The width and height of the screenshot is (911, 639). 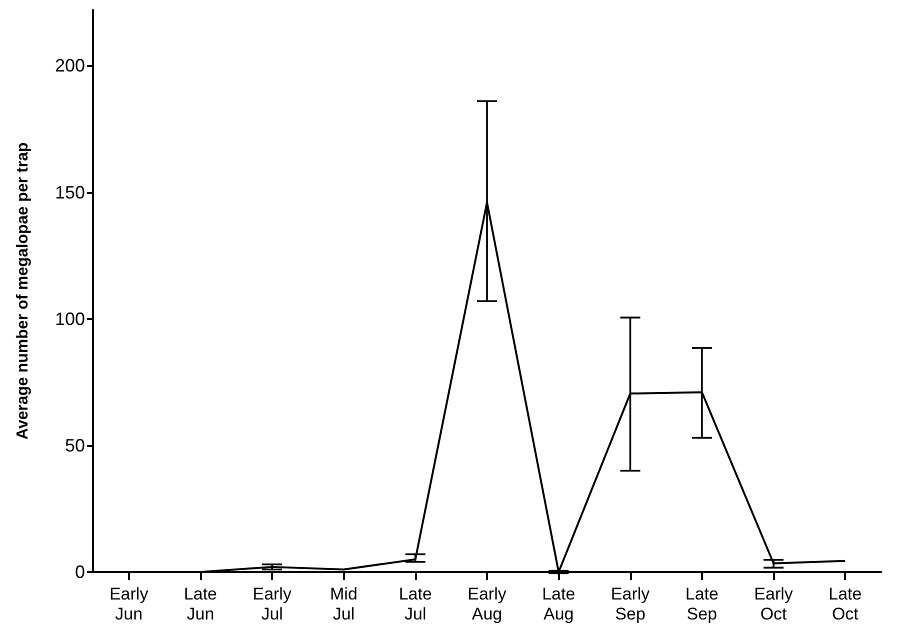 I want to click on x-tick-label: Mid Jul, so click(x=344, y=604).